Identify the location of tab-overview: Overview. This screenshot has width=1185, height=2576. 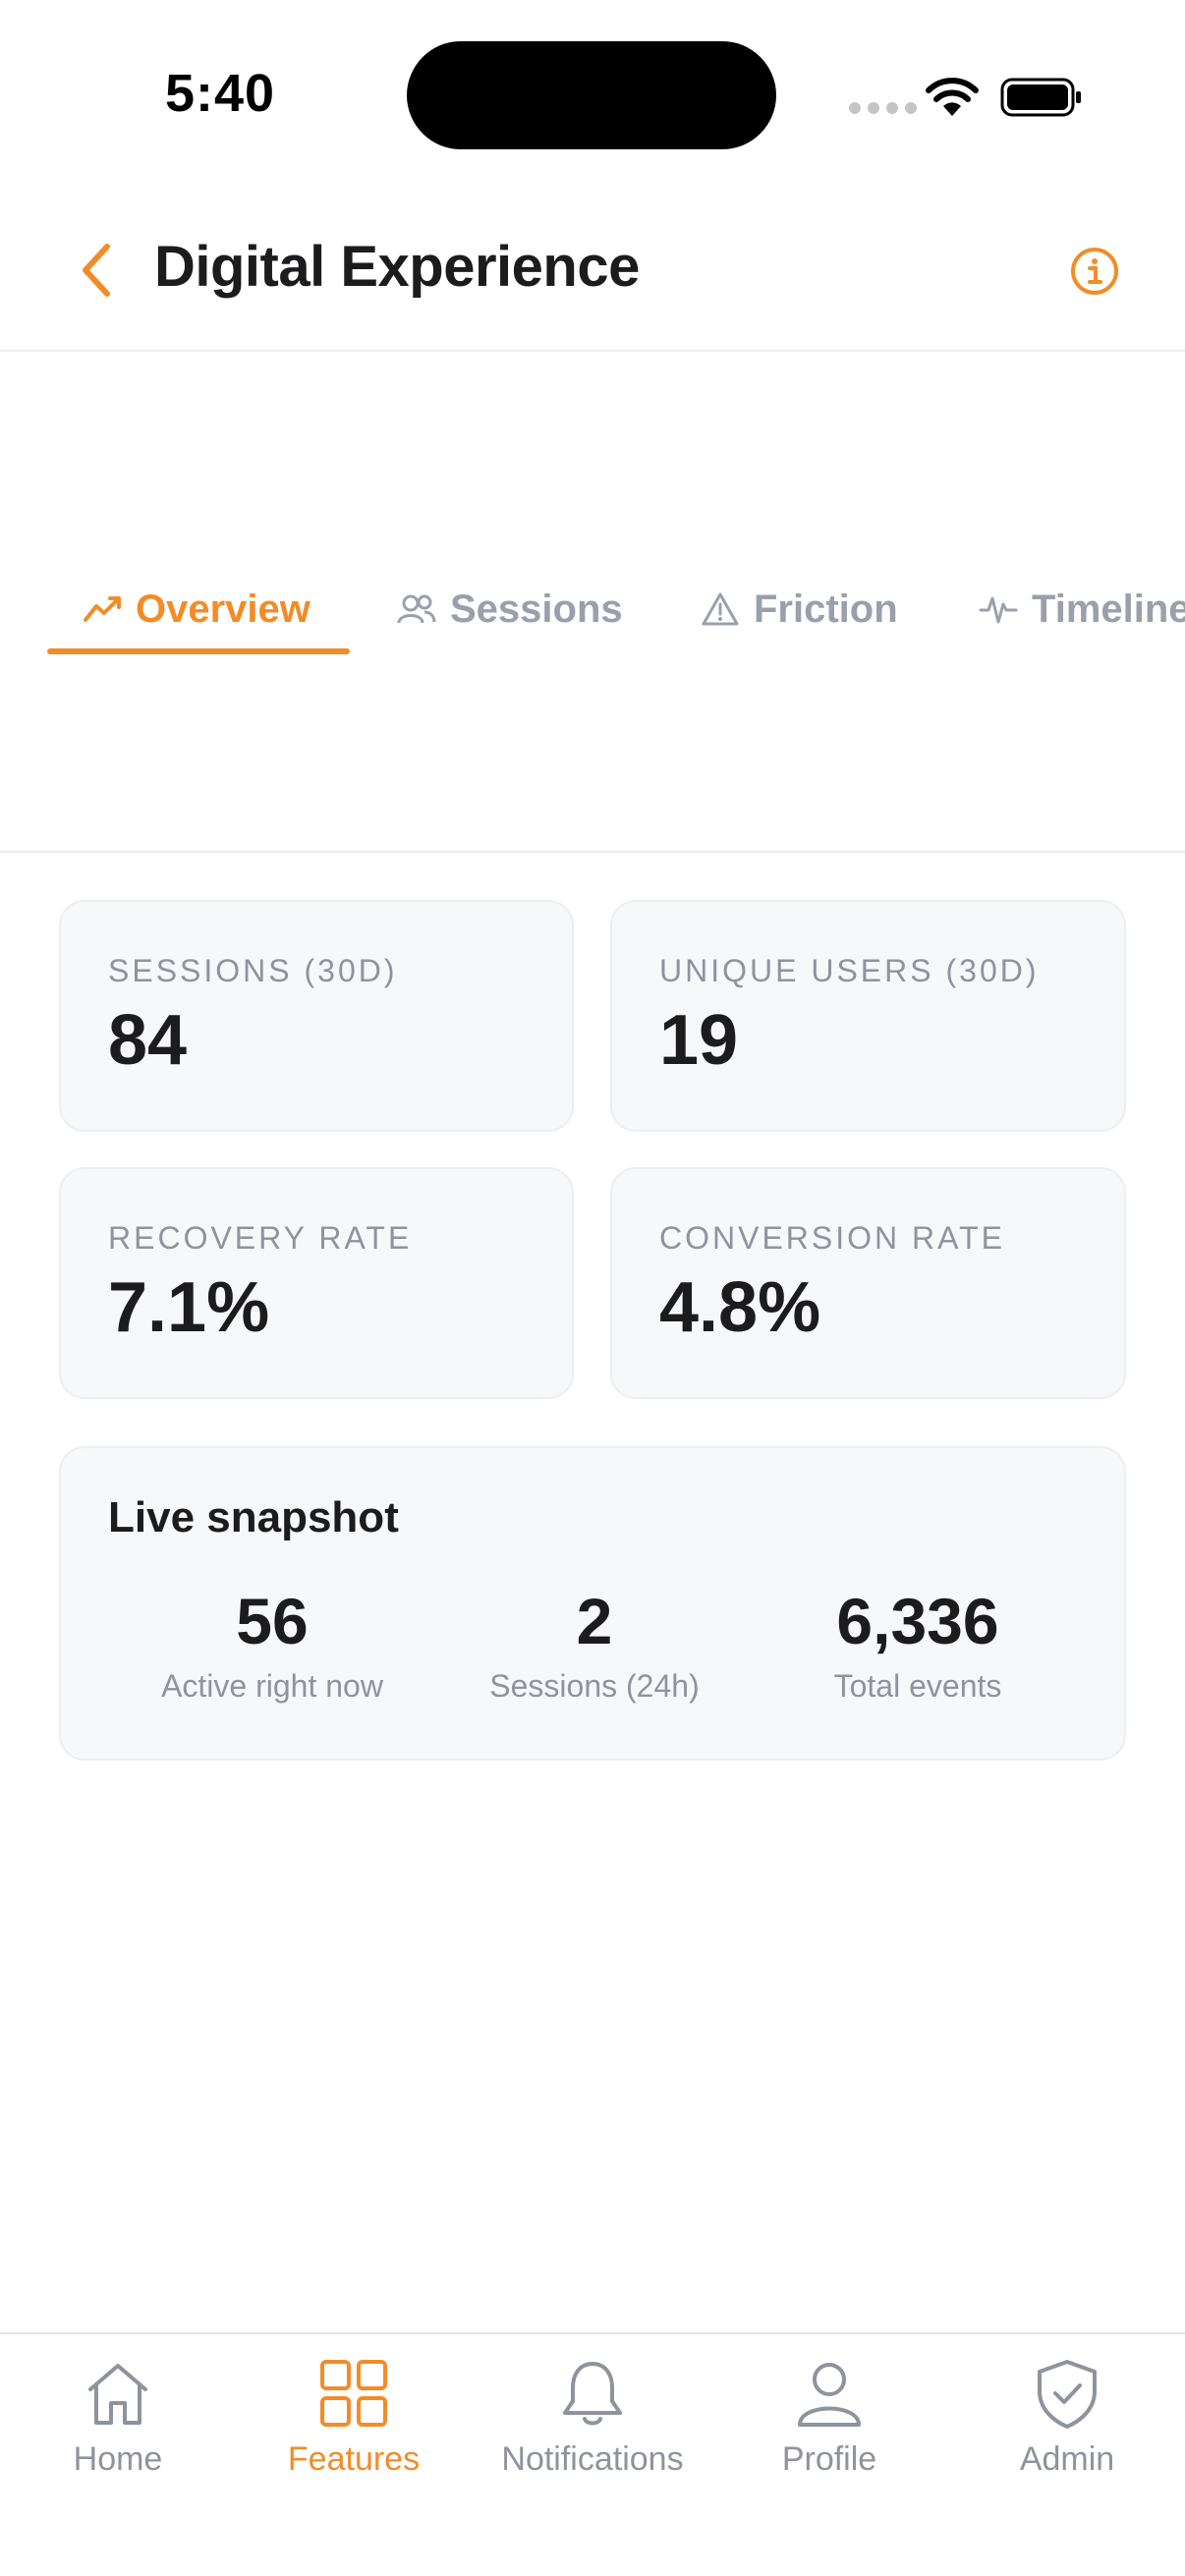
(197, 609).